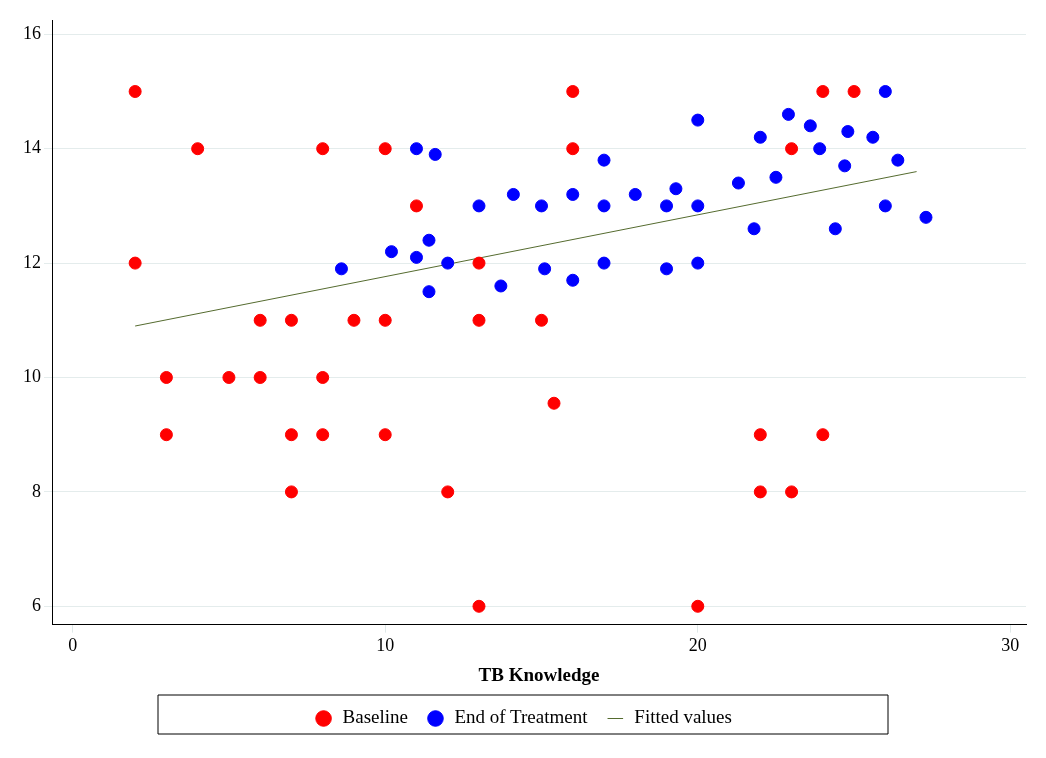 The width and height of the screenshot is (1046, 758). I want to click on y-tick-label: 10, so click(32, 376).